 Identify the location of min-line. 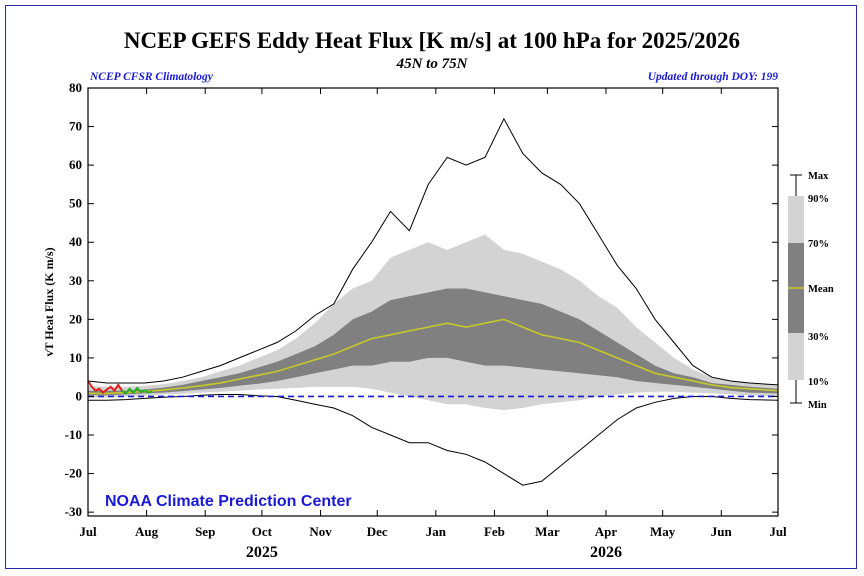
(433, 440).